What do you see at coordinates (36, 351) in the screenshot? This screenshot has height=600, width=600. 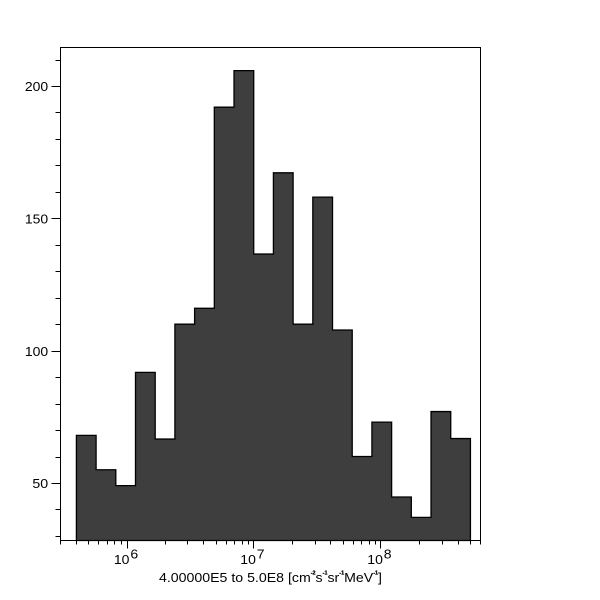 I see `svg-text: 100` at bounding box center [36, 351].